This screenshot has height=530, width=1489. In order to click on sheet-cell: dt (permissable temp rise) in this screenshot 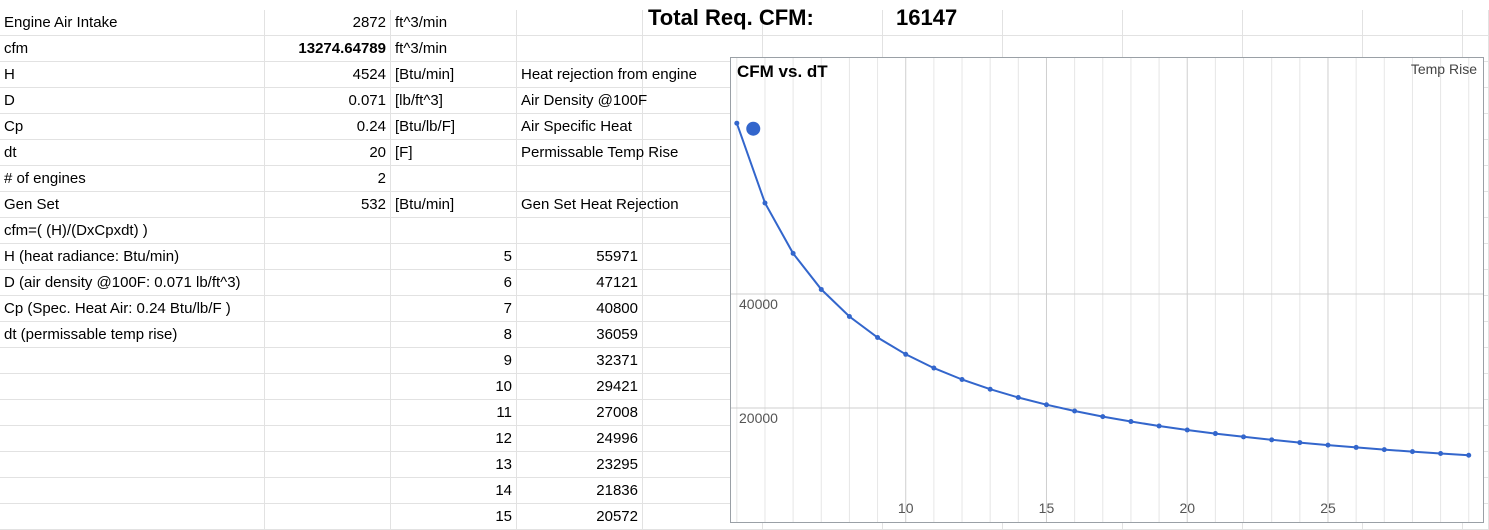, I will do `click(132, 334)`.